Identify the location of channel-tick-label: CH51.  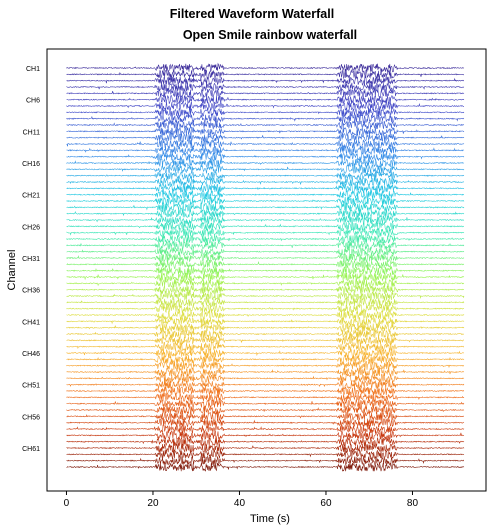
(31, 386).